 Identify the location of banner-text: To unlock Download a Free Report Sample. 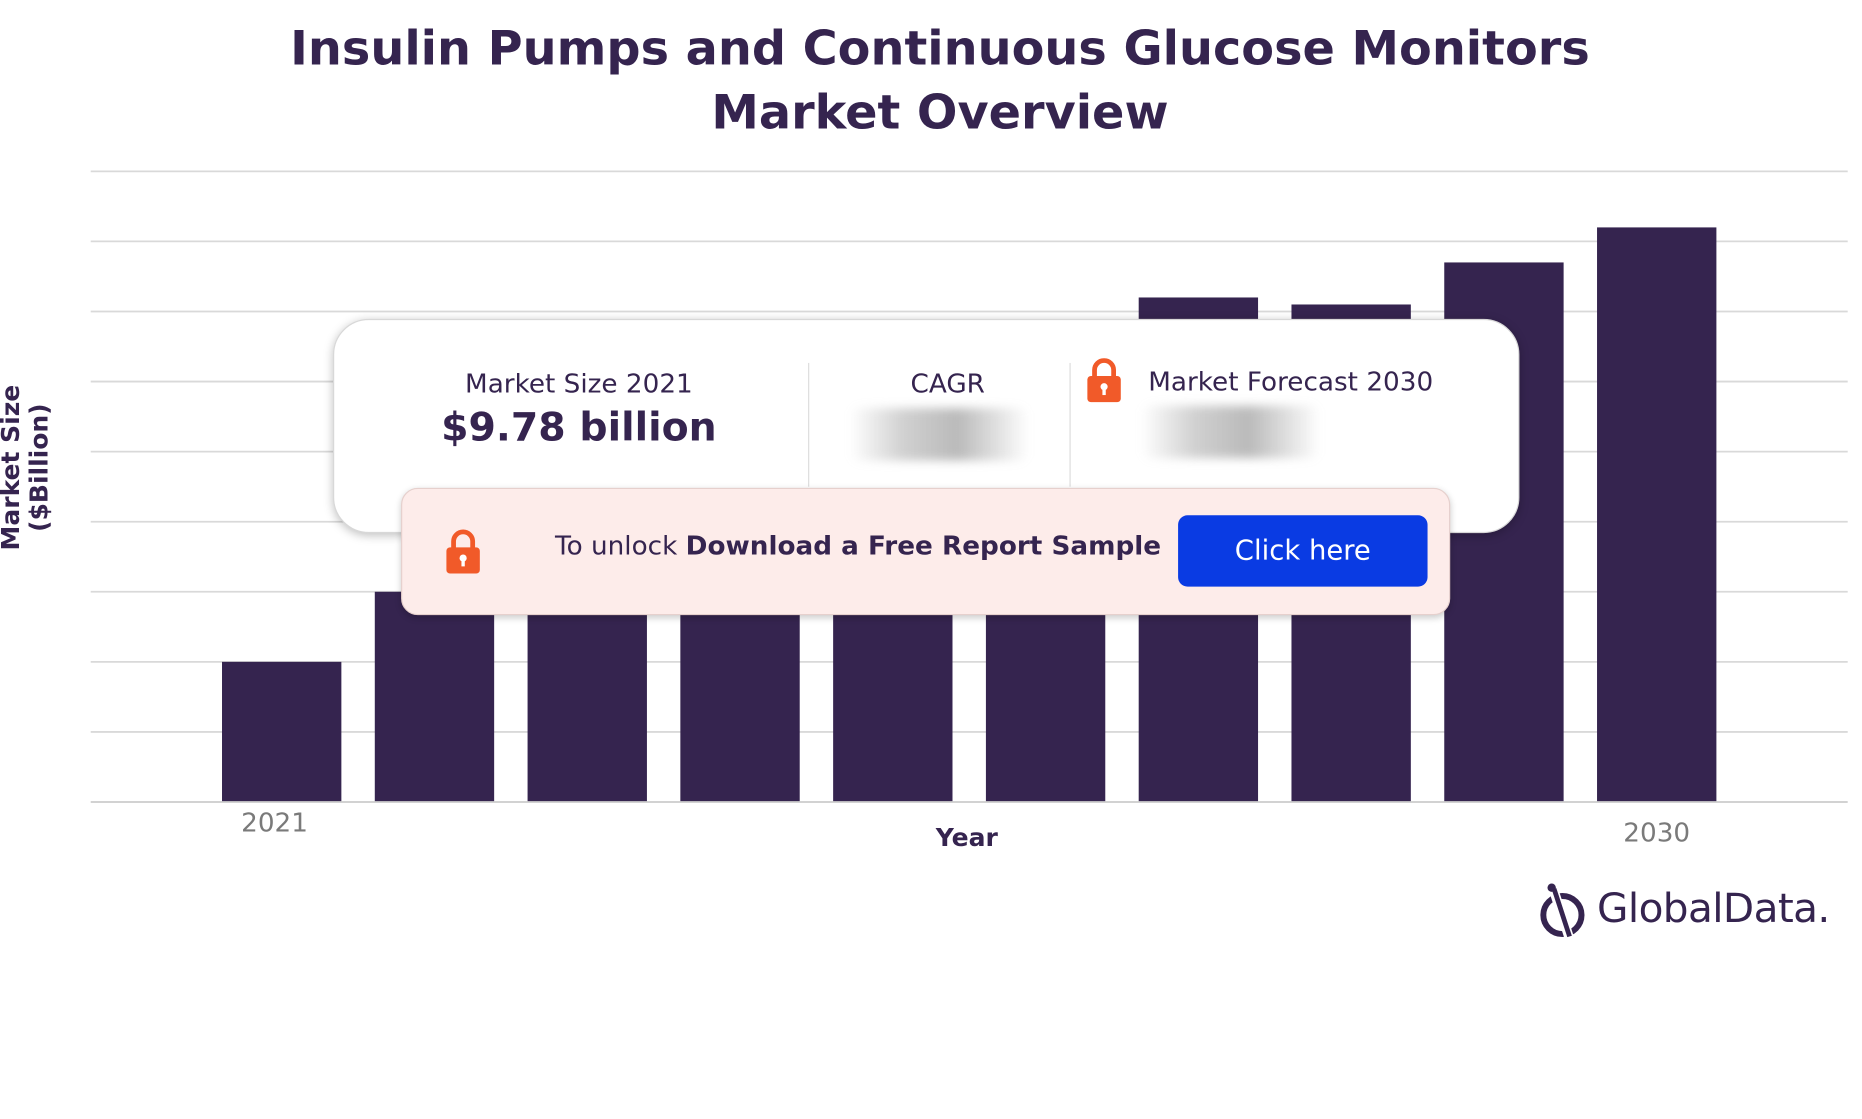
(858, 547).